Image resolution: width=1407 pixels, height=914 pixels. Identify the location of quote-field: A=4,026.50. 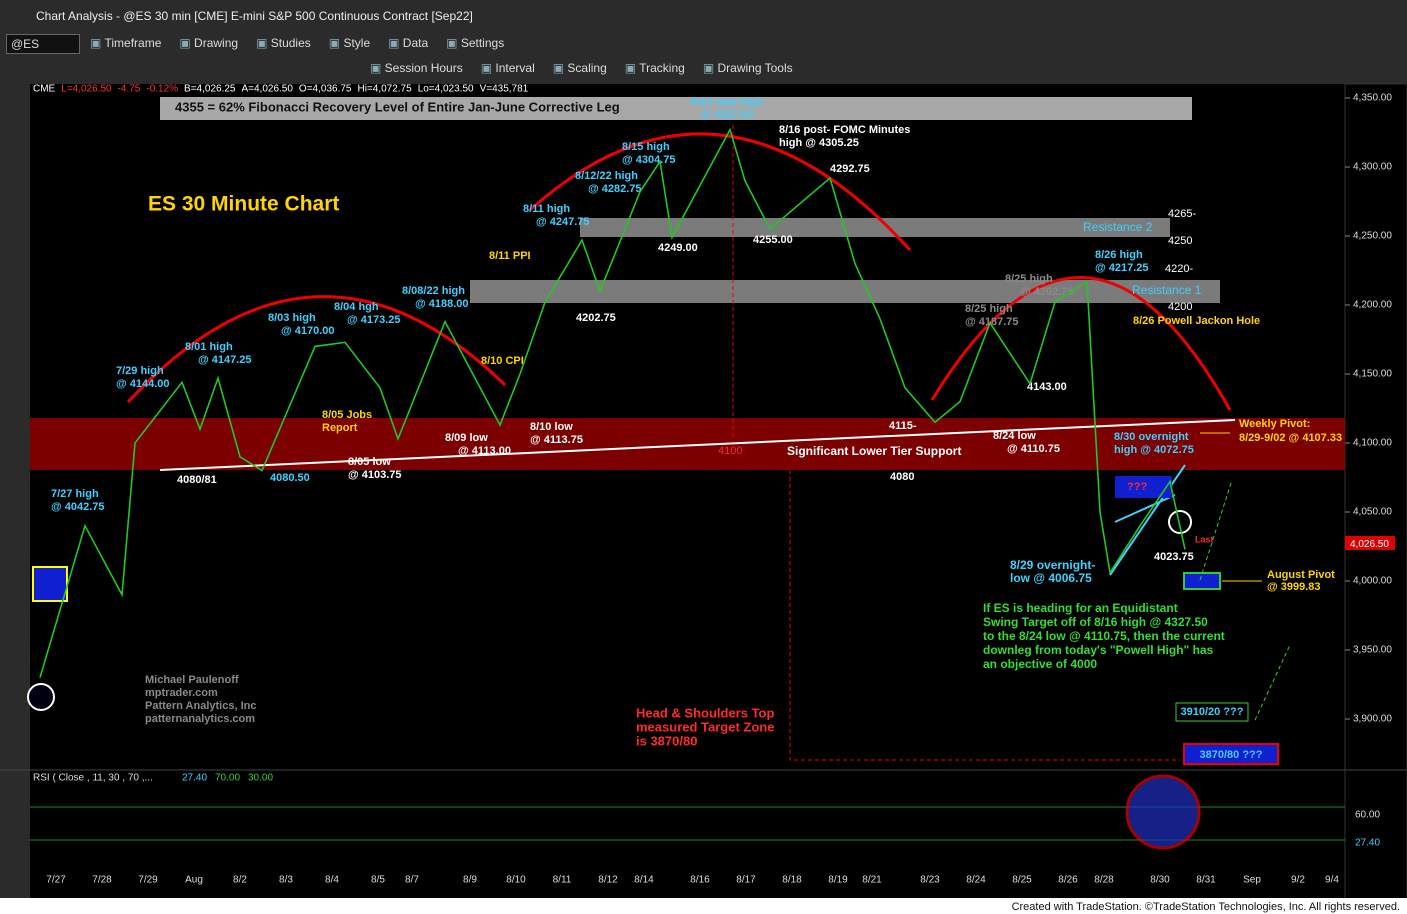
(267, 89).